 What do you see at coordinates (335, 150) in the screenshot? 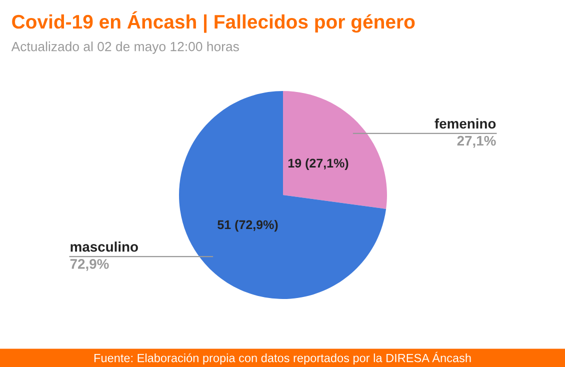
I see `pie-slice` at bounding box center [335, 150].